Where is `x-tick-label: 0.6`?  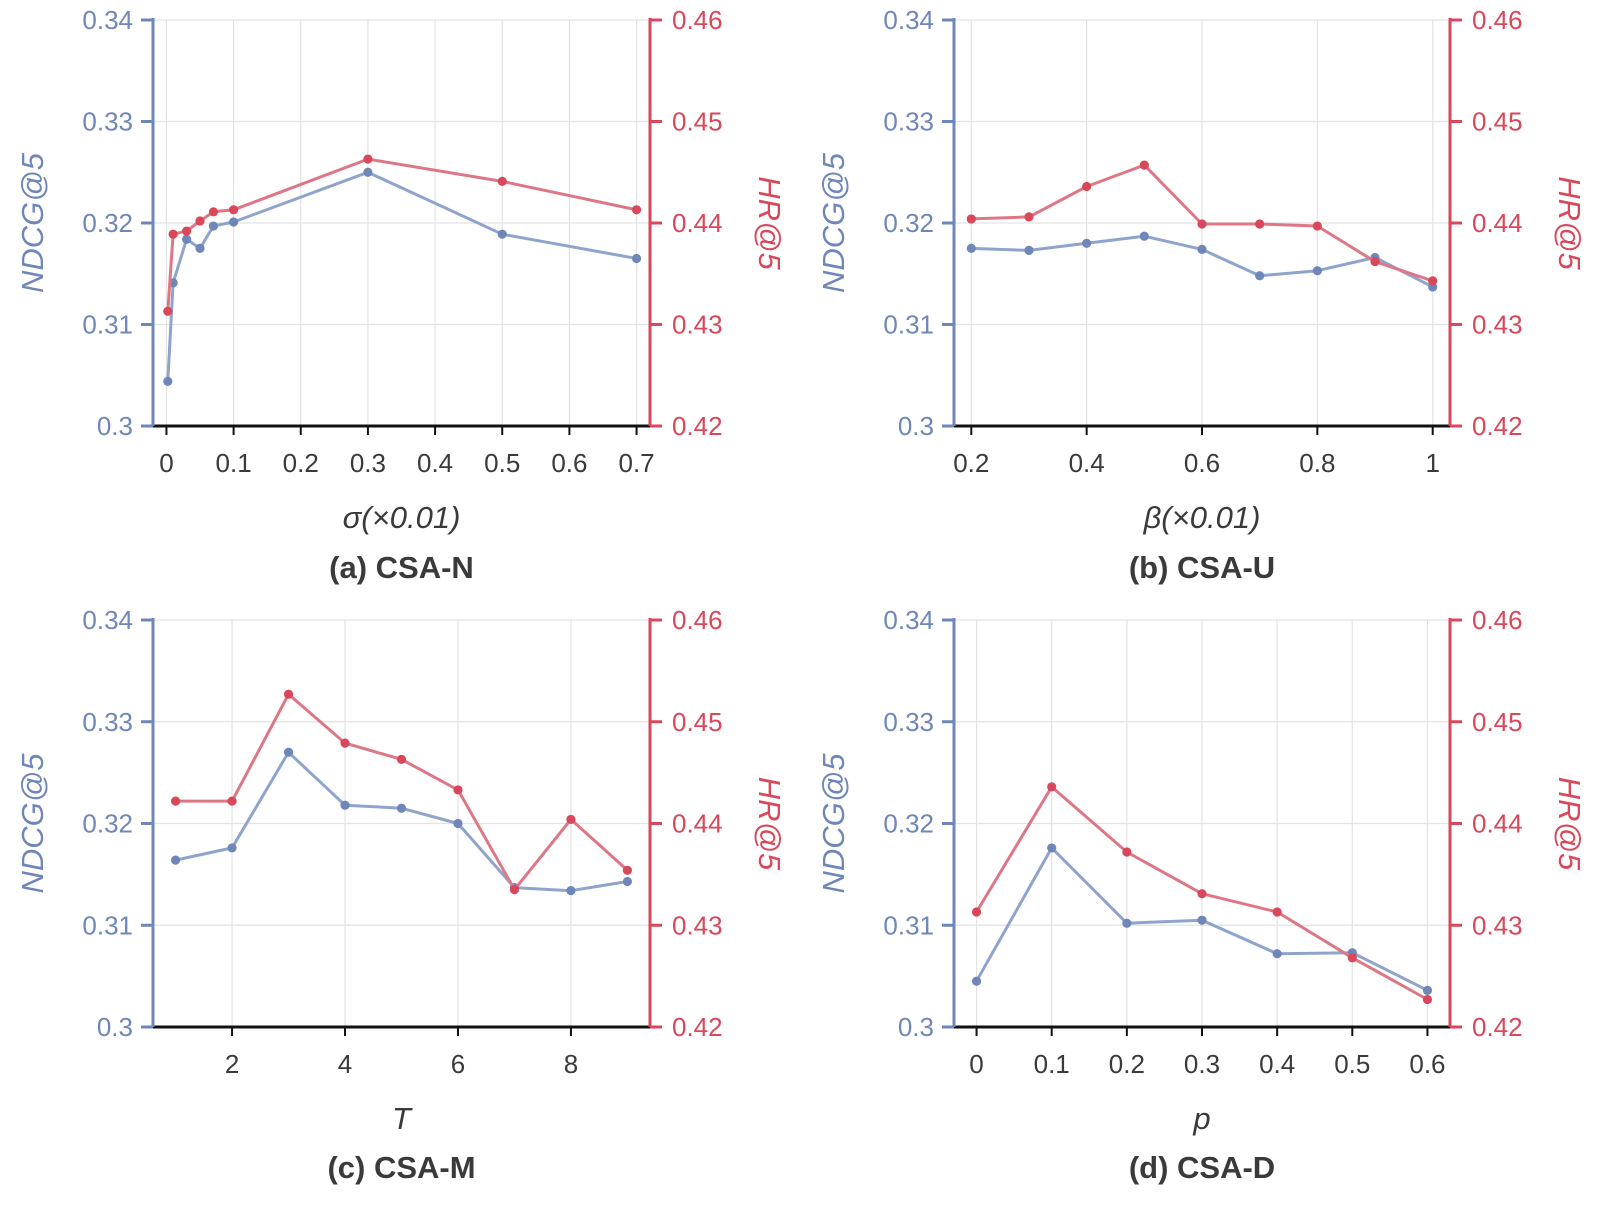 x-tick-label: 0.6 is located at coordinates (569, 463).